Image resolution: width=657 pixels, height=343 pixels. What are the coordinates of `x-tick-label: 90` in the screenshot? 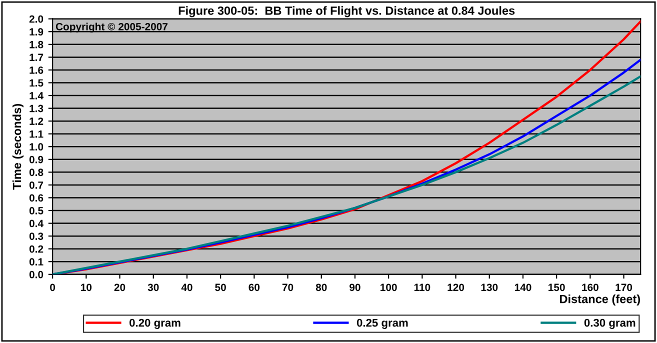 It's located at (355, 288).